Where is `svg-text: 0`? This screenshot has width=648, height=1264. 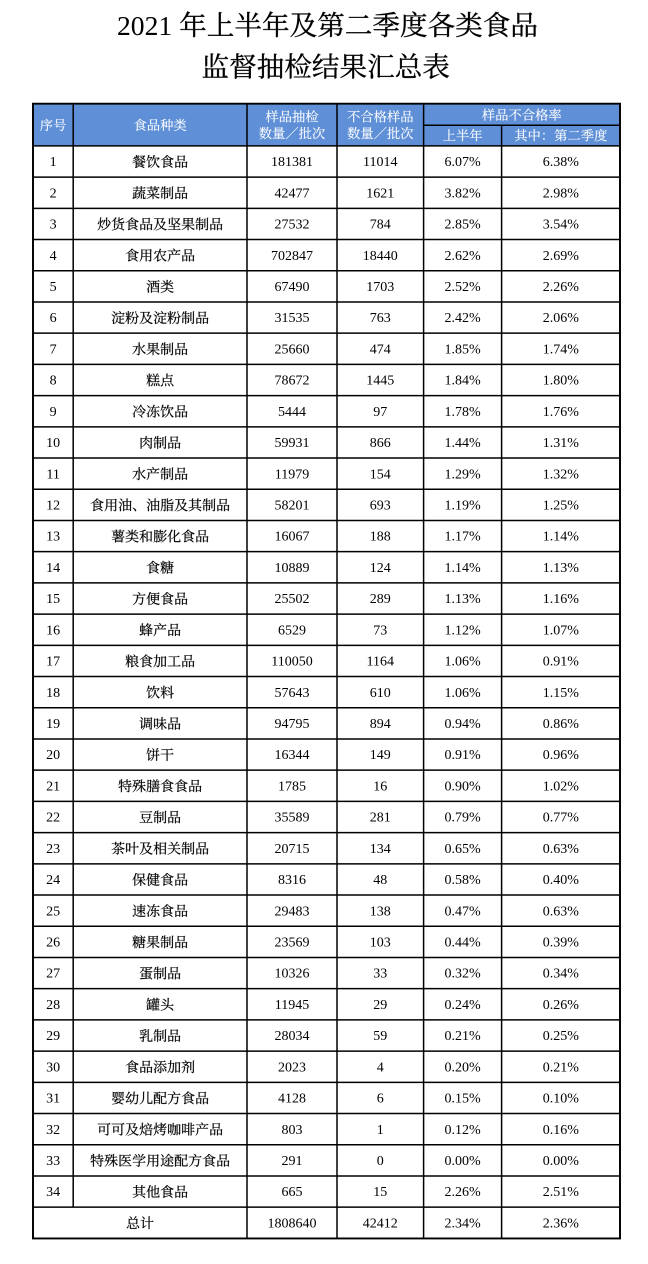 svg-text: 0 is located at coordinates (380, 1161).